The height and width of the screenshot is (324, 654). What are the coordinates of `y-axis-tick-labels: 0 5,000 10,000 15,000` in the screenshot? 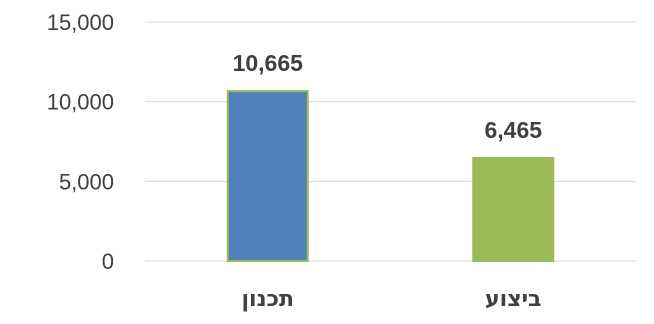 It's located at (80, 142).